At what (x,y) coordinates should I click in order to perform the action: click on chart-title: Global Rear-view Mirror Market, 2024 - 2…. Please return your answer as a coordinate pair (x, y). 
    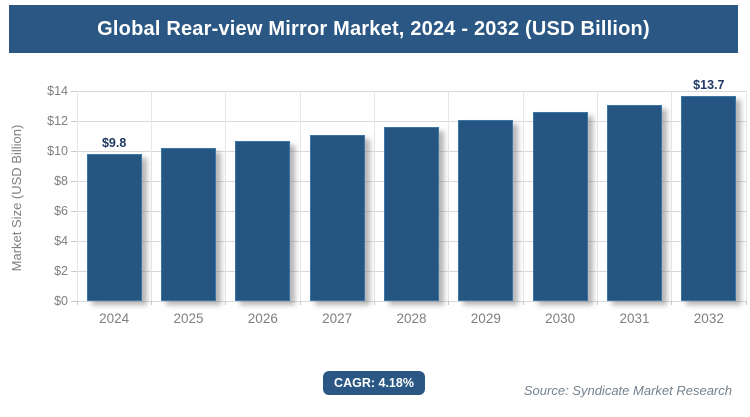
    Looking at the image, I should click on (373, 28).